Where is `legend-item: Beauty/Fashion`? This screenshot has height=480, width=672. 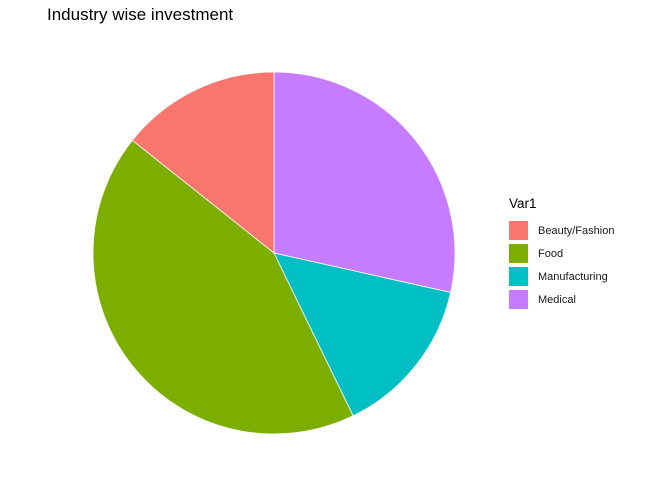
legend-item: Beauty/Fashion is located at coordinates (561, 230).